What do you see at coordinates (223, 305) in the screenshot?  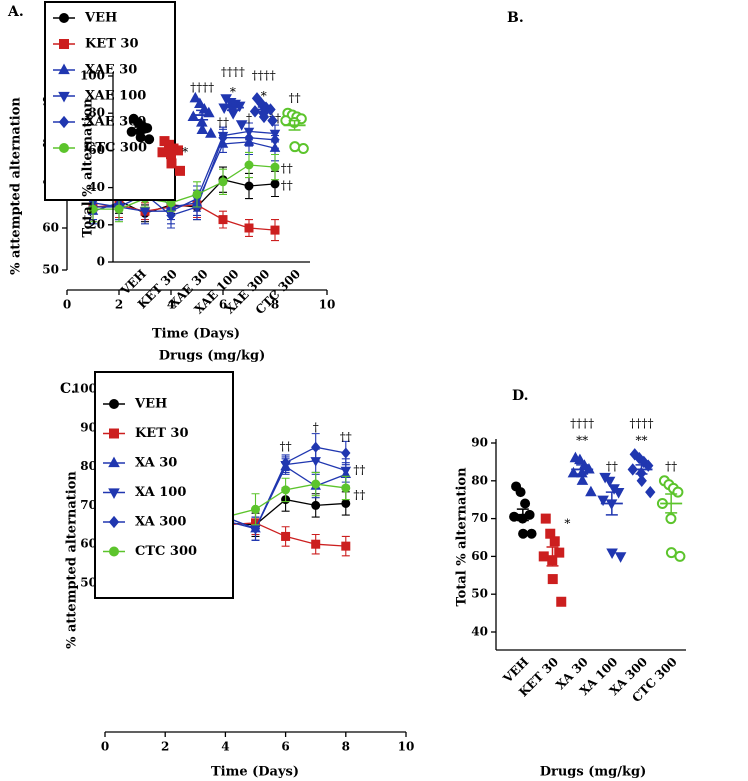 I see `x-tick-label: 6` at bounding box center [223, 305].